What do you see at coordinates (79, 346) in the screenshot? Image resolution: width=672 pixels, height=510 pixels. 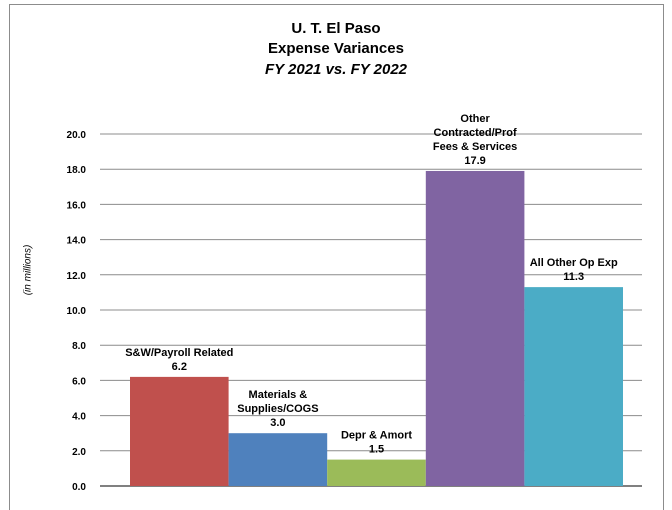 I see `y-tick-label: 8.0` at bounding box center [79, 346].